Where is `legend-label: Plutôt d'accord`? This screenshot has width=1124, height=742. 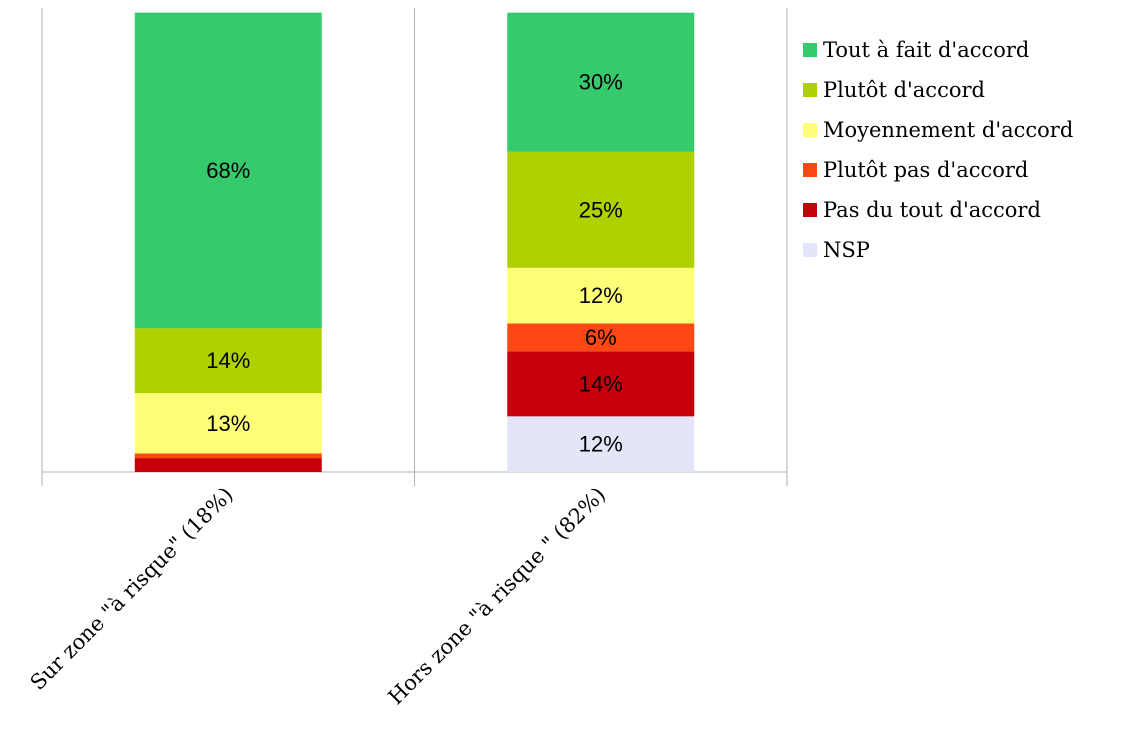 legend-label: Plutôt d'accord is located at coordinates (904, 90).